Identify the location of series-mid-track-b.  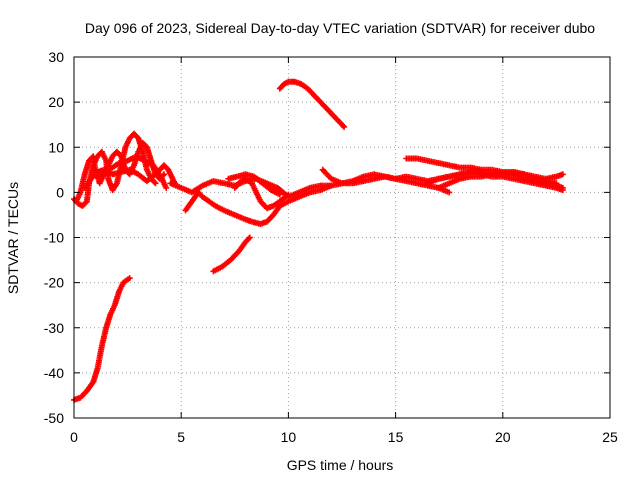
(258, 204).